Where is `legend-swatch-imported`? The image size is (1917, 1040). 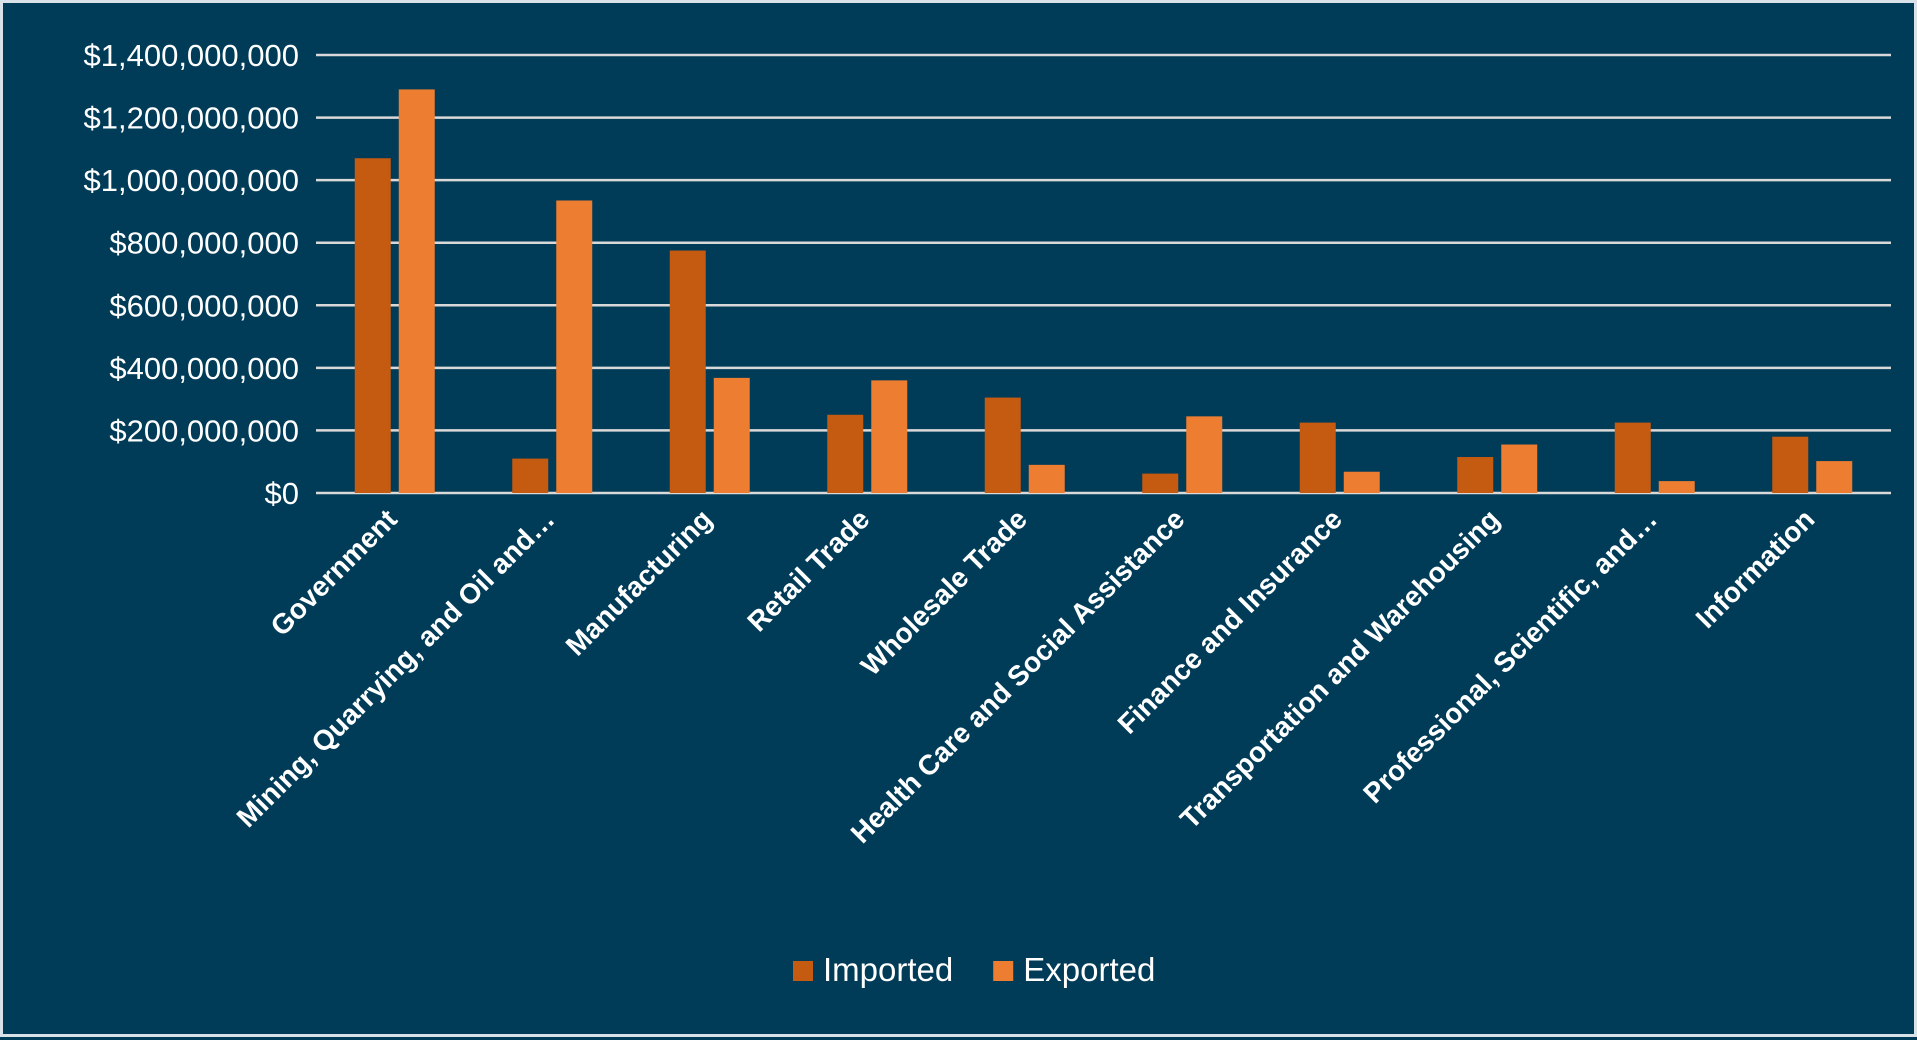 legend-swatch-imported is located at coordinates (803, 971).